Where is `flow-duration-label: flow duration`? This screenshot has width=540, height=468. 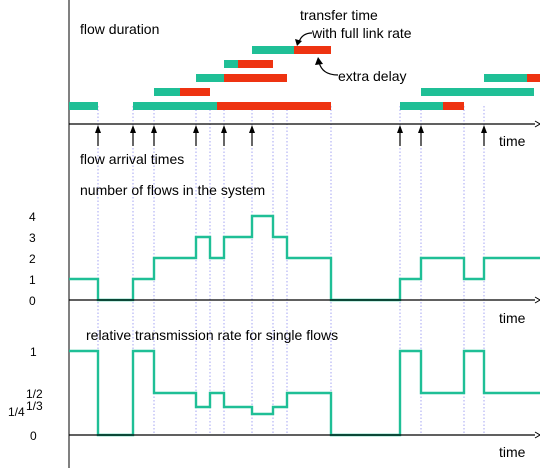
flow-duration-label: flow duration is located at coordinates (119, 29).